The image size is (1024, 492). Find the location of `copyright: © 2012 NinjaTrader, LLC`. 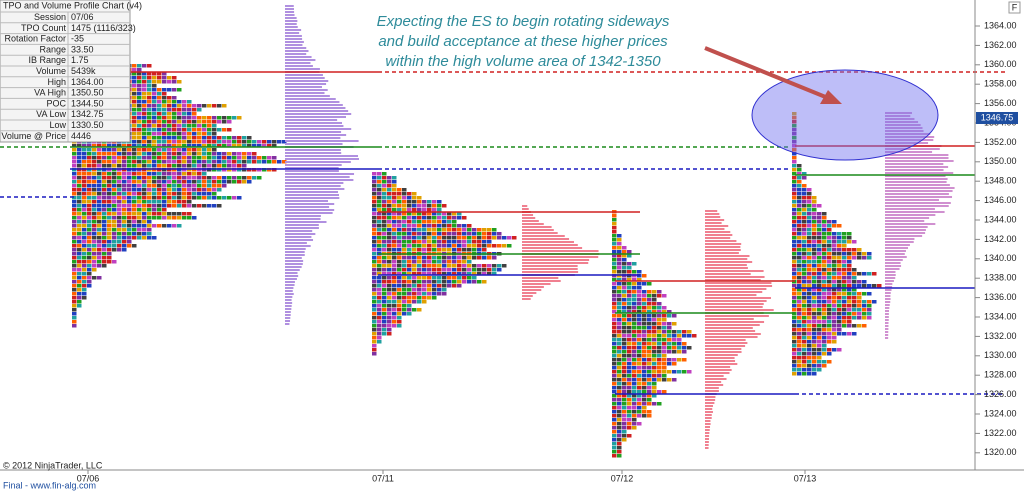

copyright: © 2012 NinjaTrader, LLC is located at coordinates (53, 465).